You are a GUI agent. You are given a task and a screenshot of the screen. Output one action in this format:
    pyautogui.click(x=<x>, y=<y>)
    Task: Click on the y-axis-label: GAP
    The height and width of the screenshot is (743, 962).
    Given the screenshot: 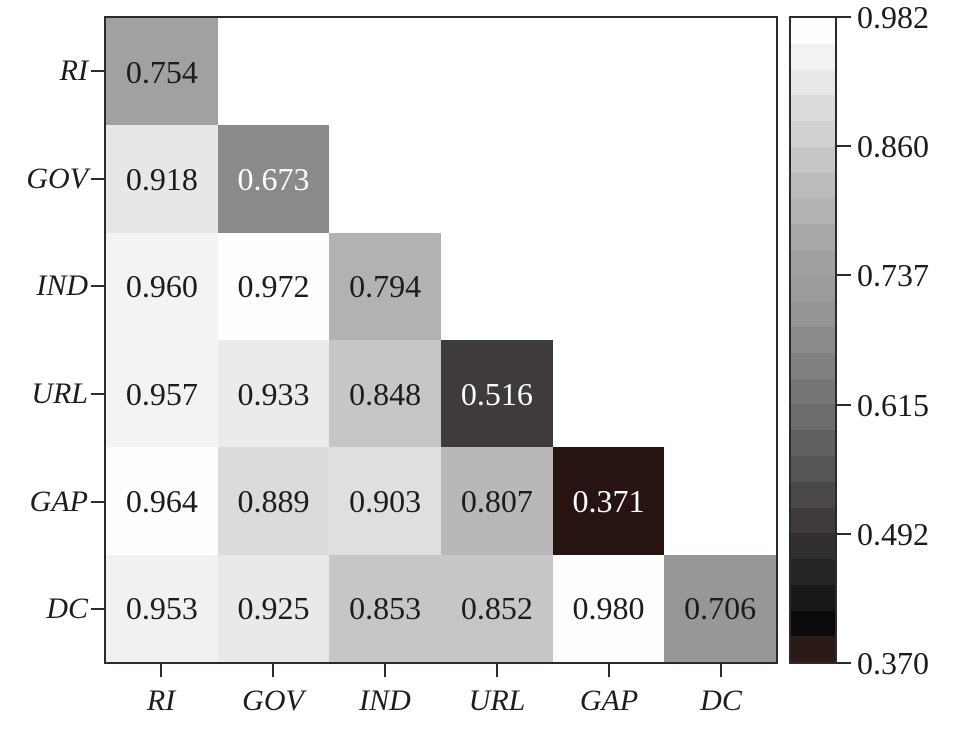 What is the action you would take?
    pyautogui.click(x=58, y=501)
    